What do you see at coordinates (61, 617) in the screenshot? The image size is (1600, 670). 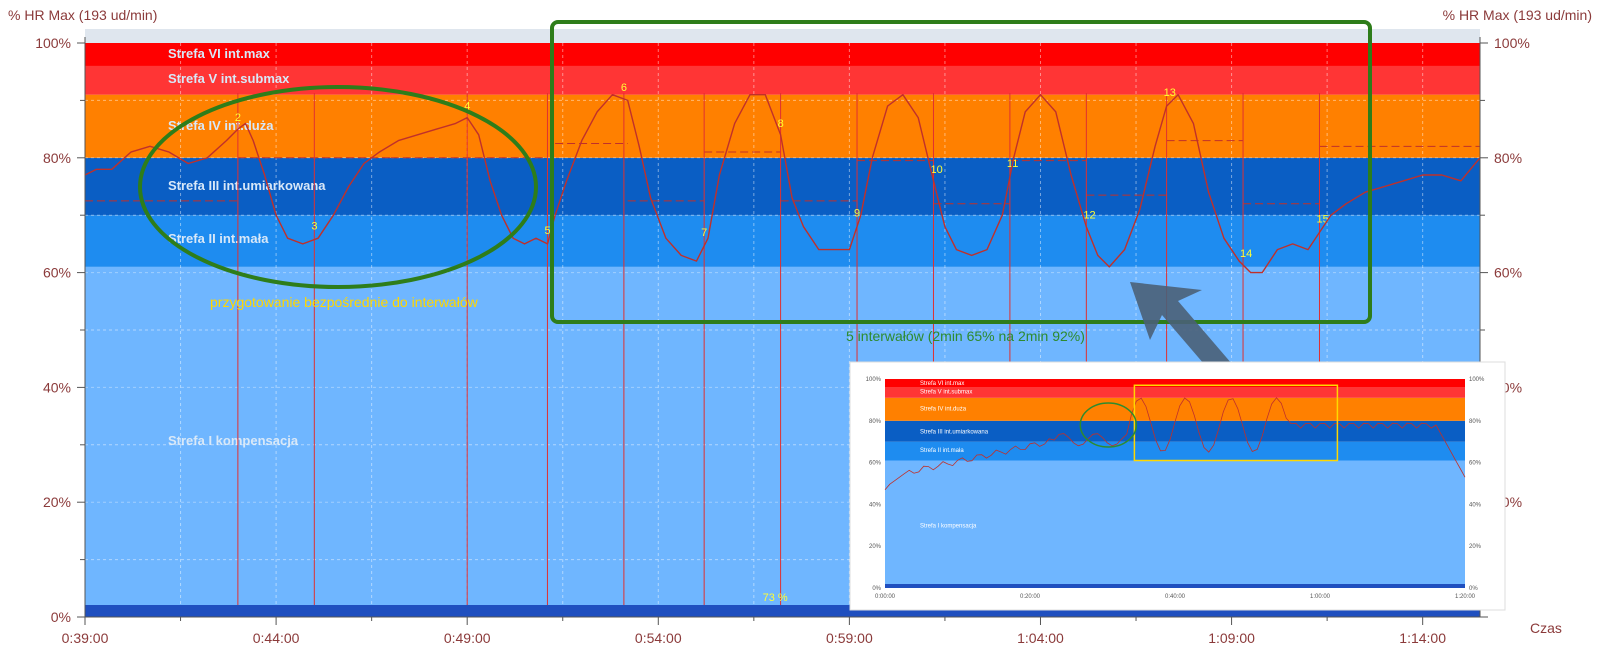 I see `y-tick-label-left: 0%` at bounding box center [61, 617].